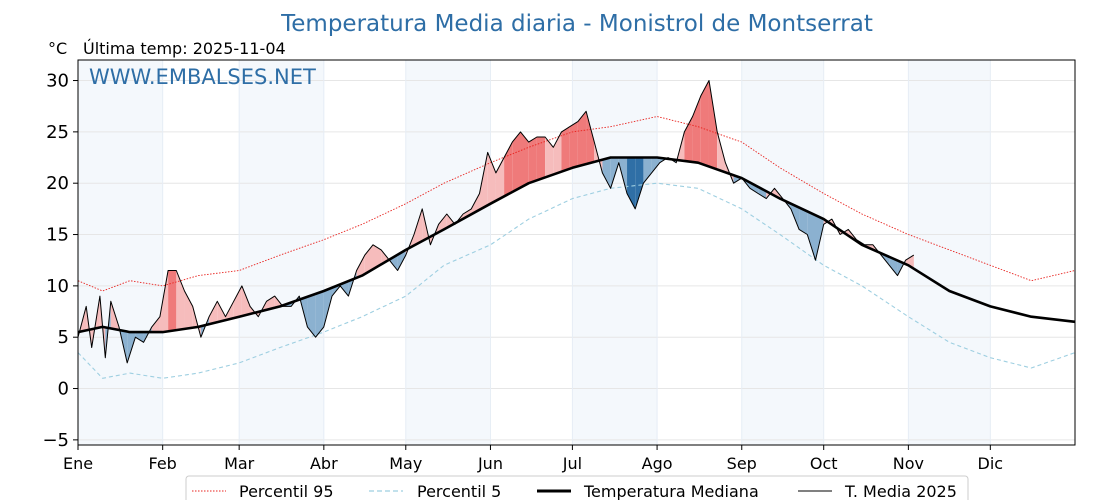 This screenshot has height=500, width=1120. Describe the element at coordinates (286, 491) in the screenshot. I see `legend-label-p95: Percentil 95` at that location.